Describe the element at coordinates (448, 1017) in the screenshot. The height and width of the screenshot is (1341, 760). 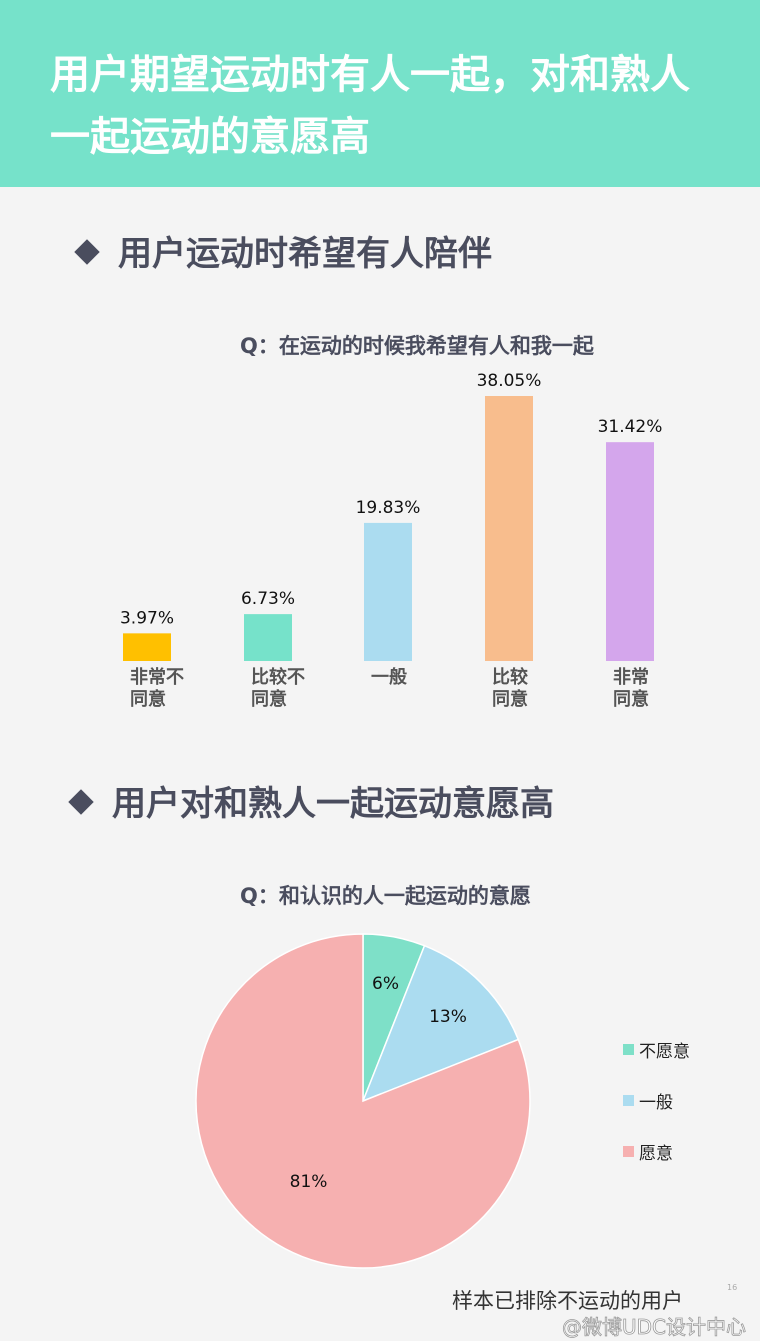
I see `pie-value-label-2: 13%` at that location.